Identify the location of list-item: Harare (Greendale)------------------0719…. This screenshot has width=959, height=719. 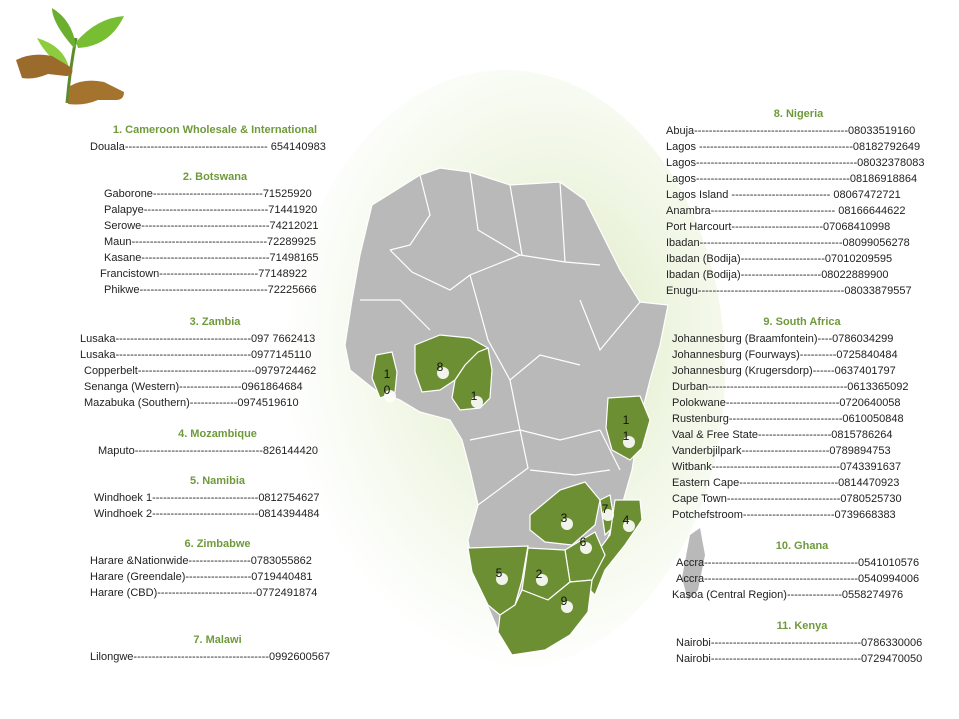
(201, 577).